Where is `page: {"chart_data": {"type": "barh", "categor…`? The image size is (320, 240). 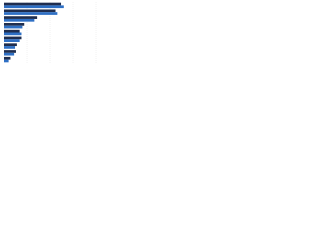 page: {"chart_data": {"type": "barh", "categor… is located at coordinates (50, 35).